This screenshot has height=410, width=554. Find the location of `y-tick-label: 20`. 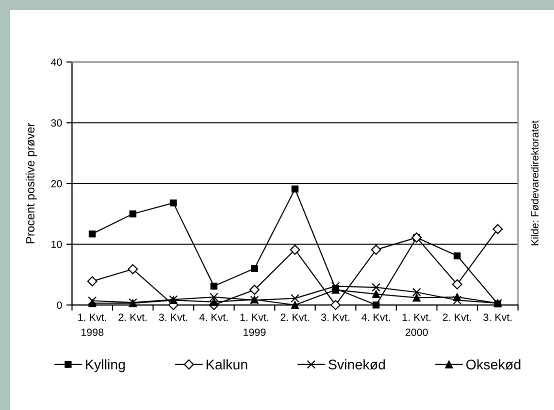

y-tick-label: 20 is located at coordinates (56, 184).